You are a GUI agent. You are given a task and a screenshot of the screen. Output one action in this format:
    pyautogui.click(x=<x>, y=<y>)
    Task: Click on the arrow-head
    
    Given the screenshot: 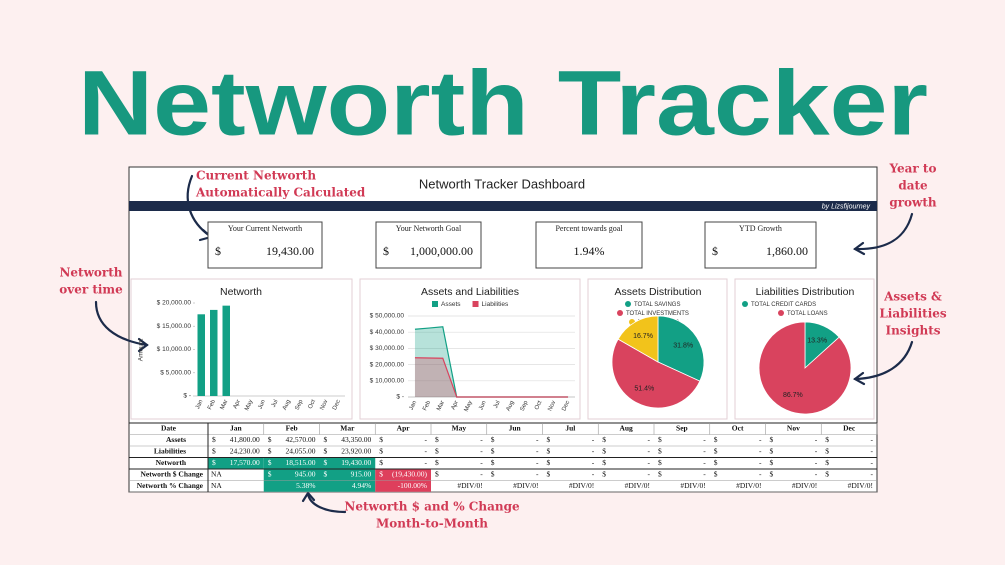 What is the action you would take?
    pyautogui.click(x=859, y=378)
    